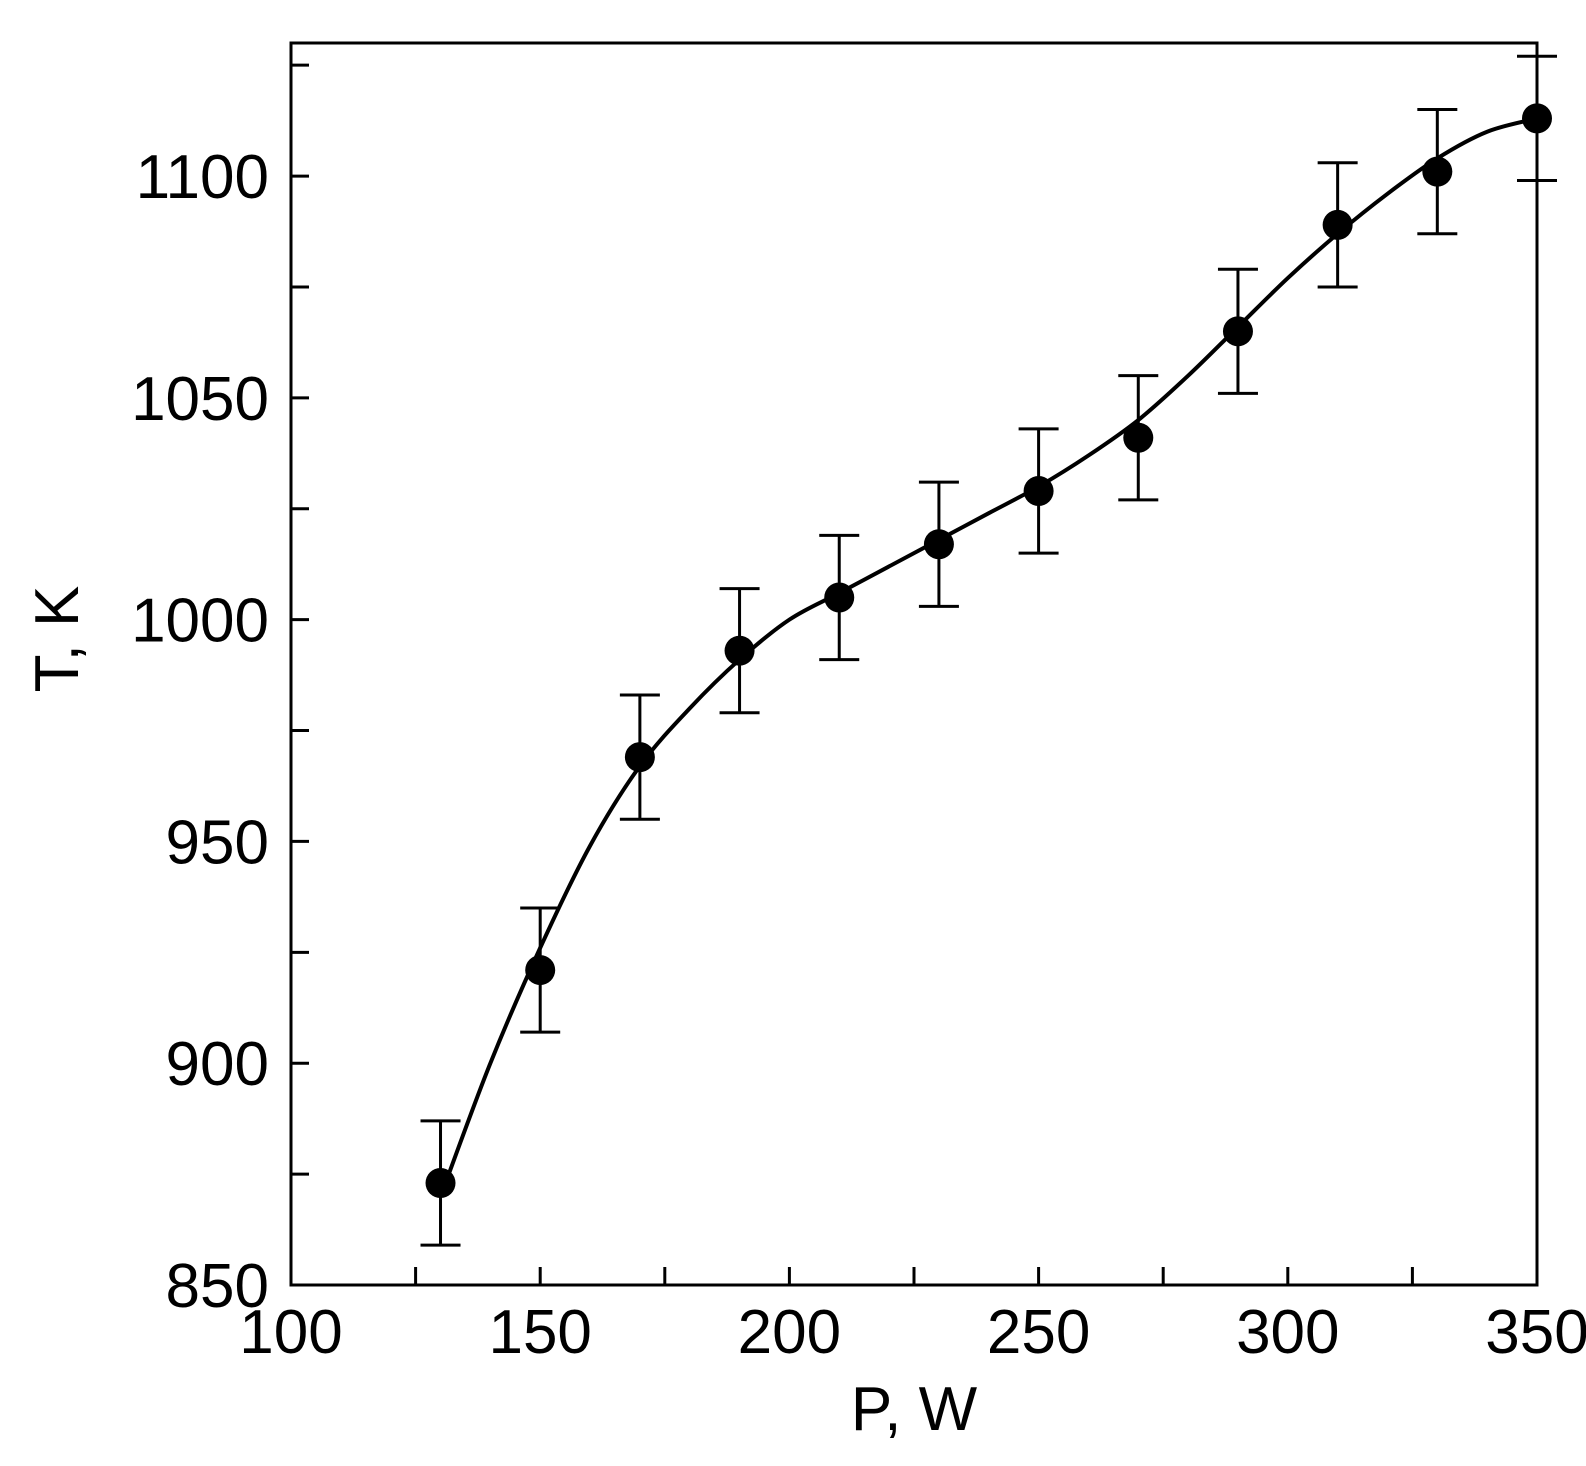  I want to click on x-tick-label: 300, so click(1287, 1332).